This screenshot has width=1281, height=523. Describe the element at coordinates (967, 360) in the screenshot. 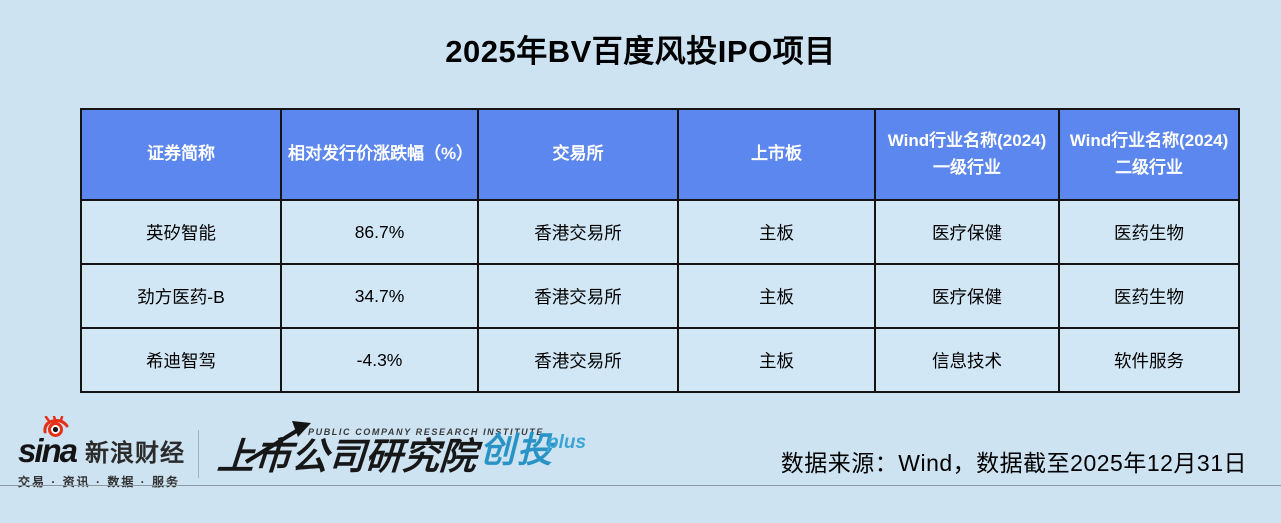

I see `table-cell: 信息技术` at that location.